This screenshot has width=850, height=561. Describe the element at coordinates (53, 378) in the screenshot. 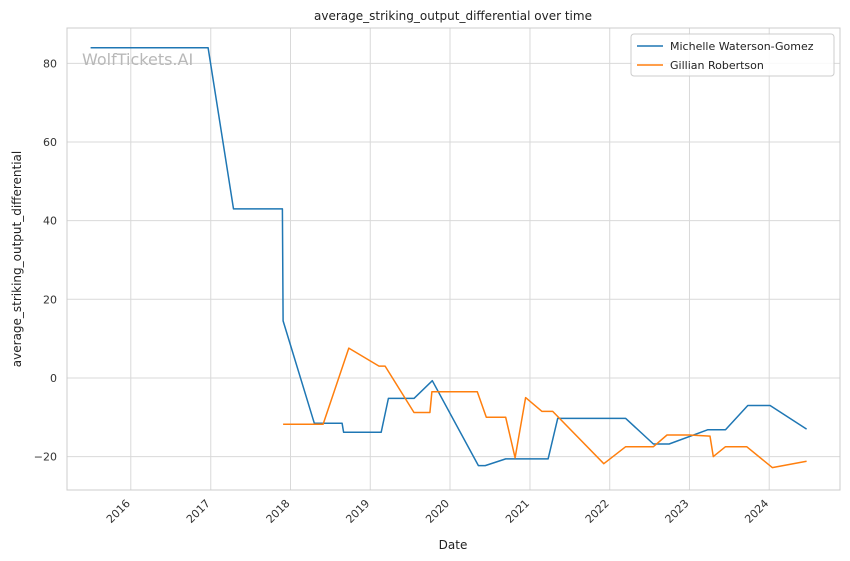

I see `y-tick-label: 0` at that location.